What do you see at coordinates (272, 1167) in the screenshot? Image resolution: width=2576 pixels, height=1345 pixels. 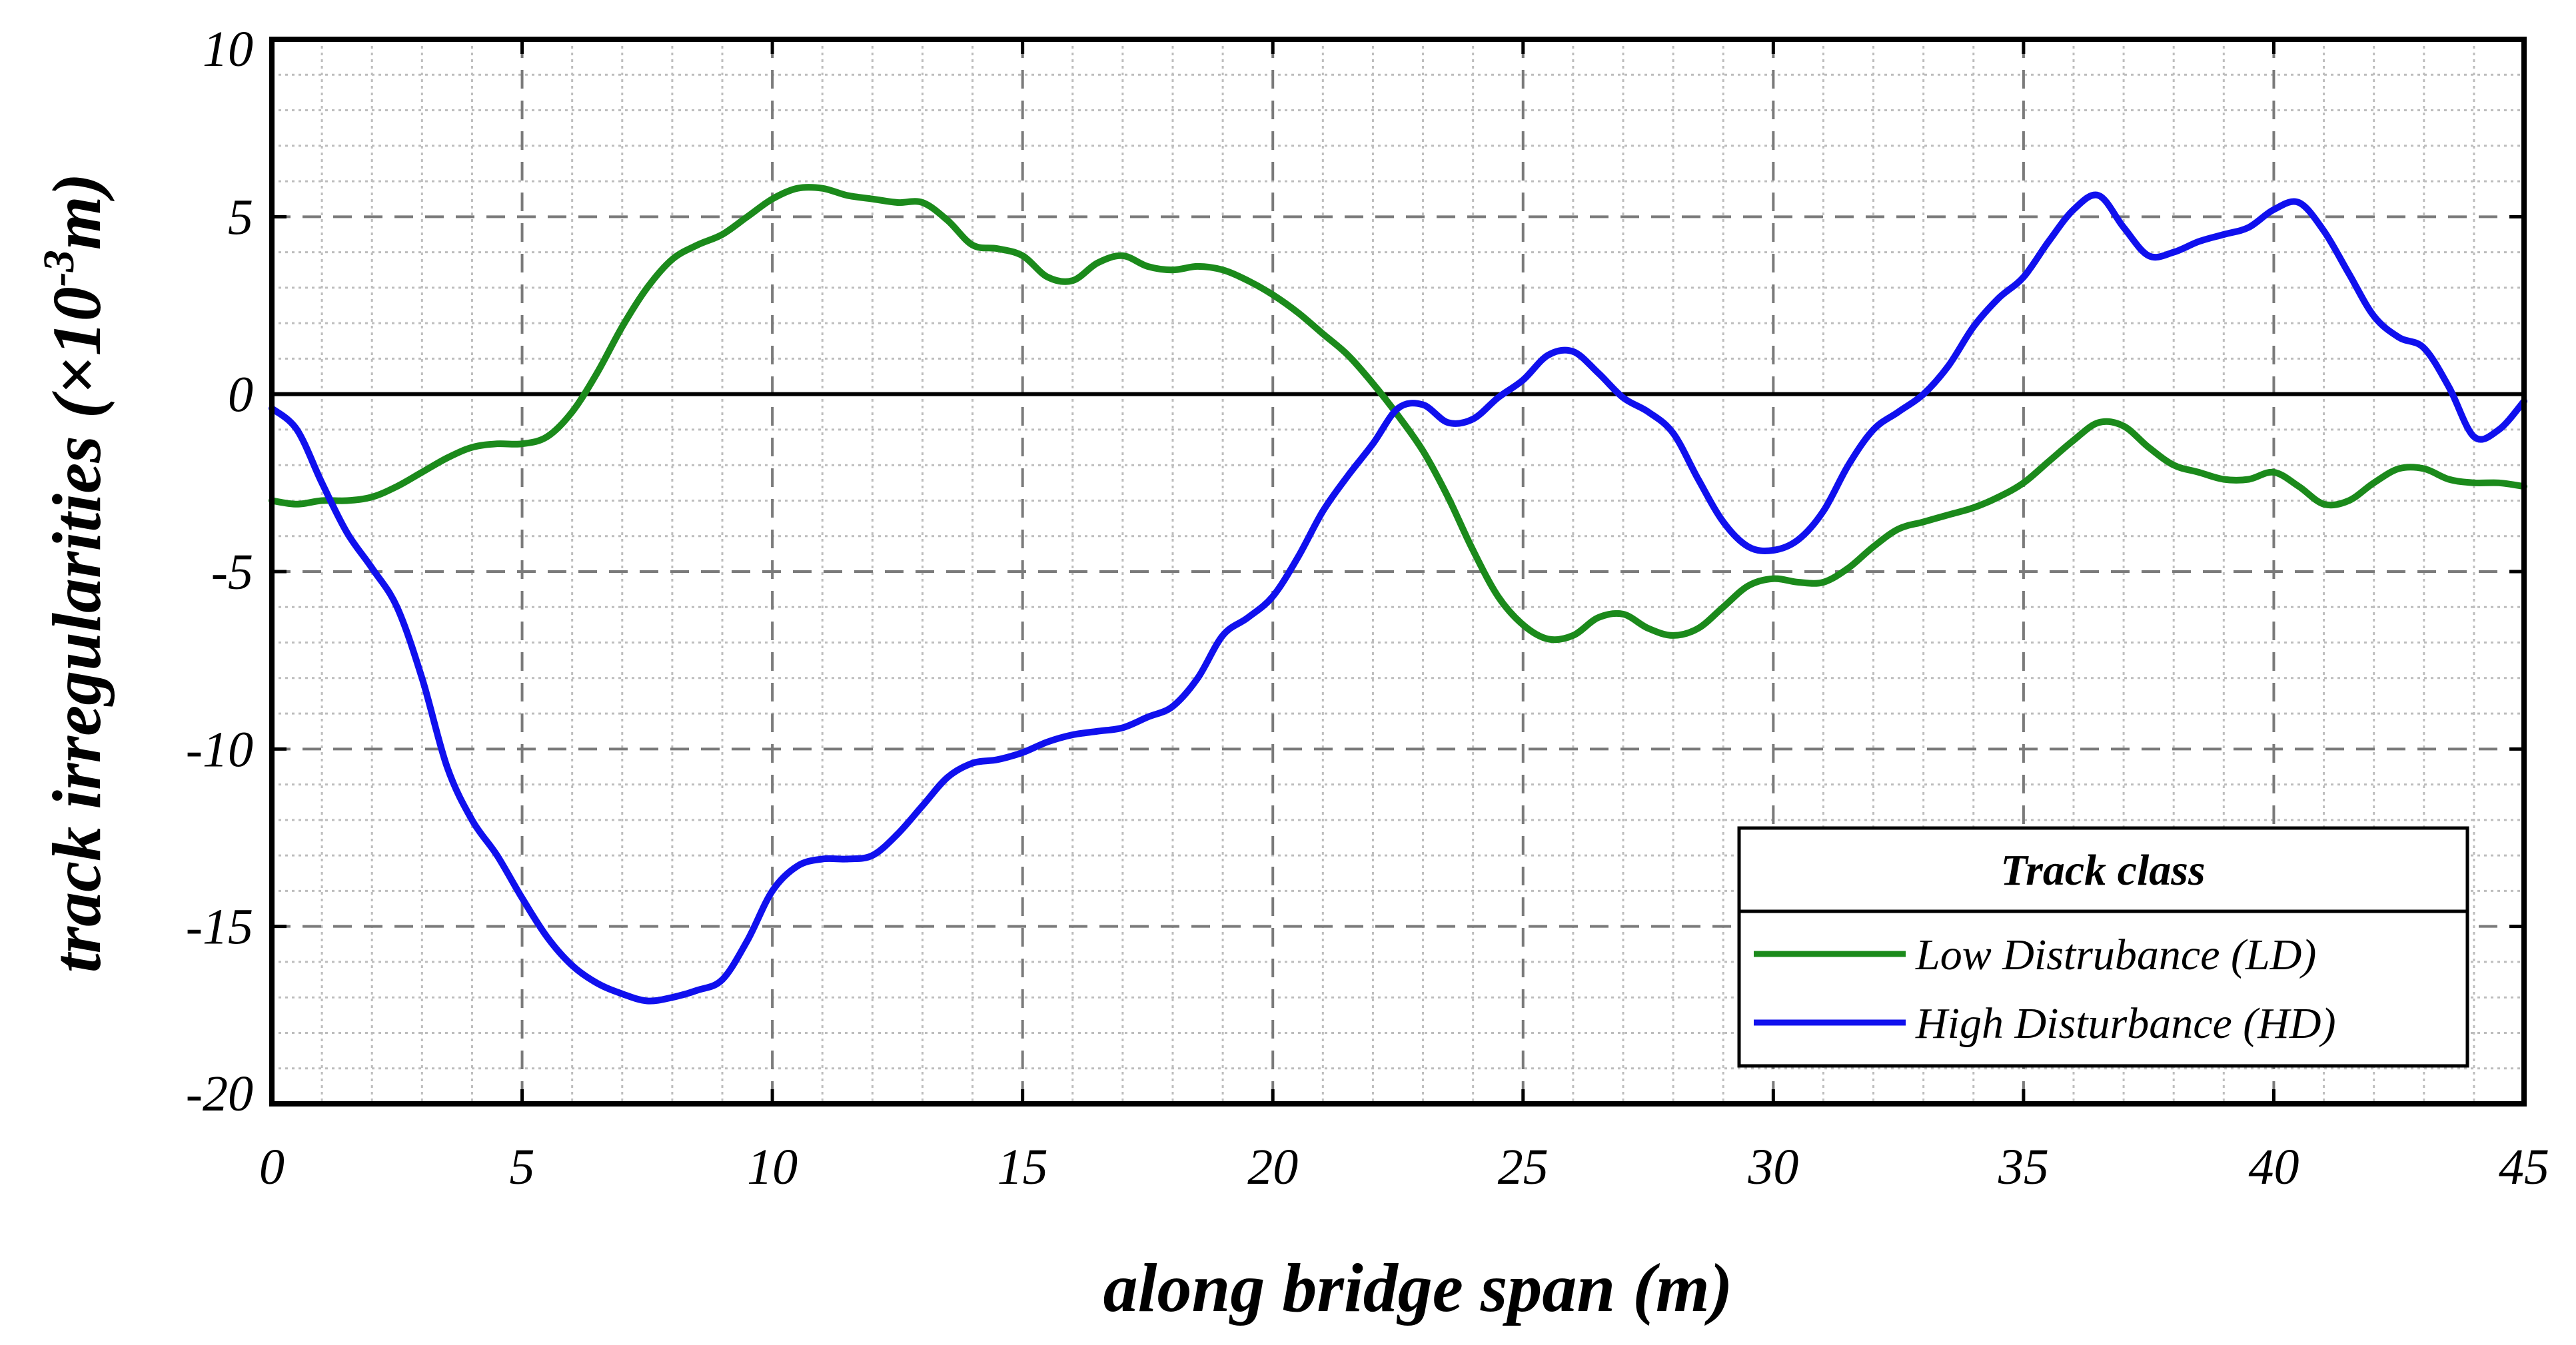 I see `x-tick-label: 0` at bounding box center [272, 1167].